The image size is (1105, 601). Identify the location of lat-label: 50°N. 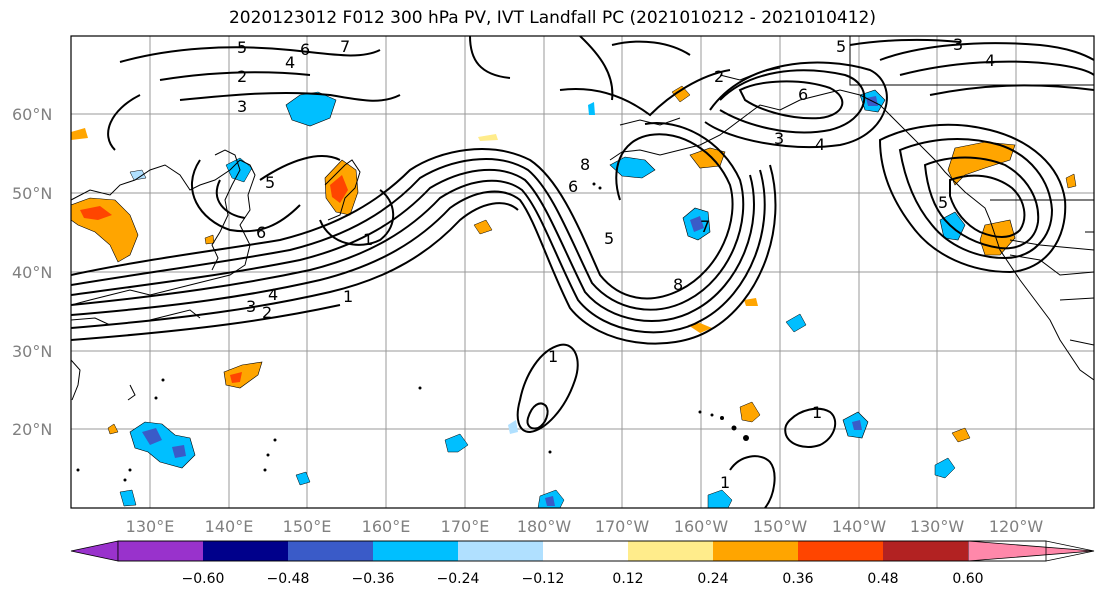
(32, 193).